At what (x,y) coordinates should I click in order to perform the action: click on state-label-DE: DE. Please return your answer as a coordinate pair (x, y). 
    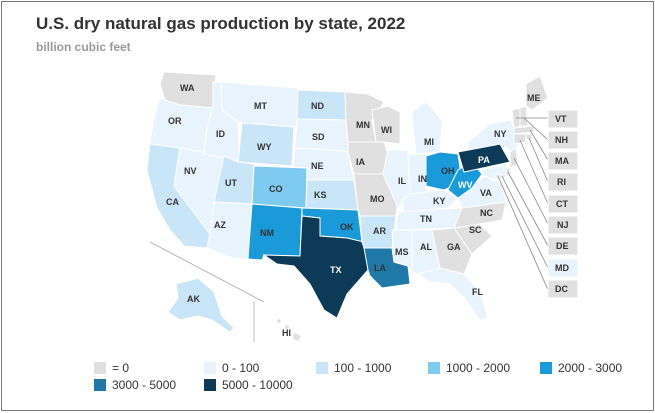
    Looking at the image, I should click on (562, 246).